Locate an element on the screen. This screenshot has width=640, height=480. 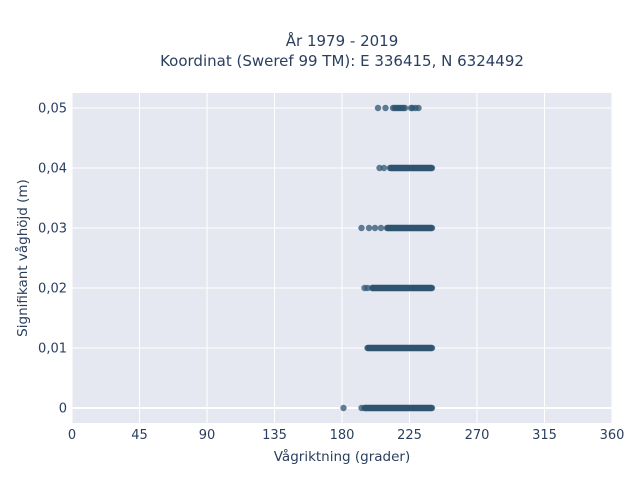
y-tick-label: 0,02 is located at coordinates (52, 289).